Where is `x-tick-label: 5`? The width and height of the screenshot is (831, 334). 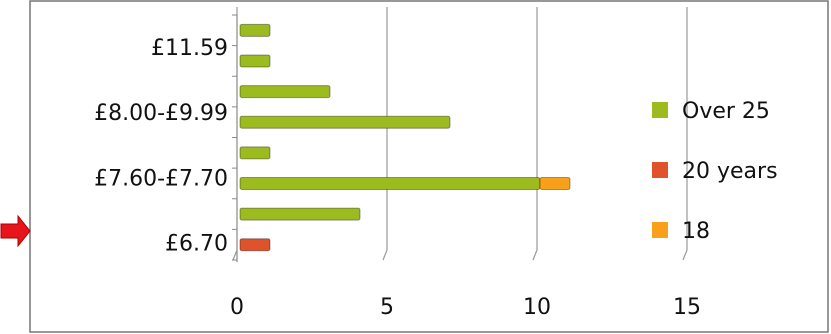
x-tick-label: 5 is located at coordinates (387, 307).